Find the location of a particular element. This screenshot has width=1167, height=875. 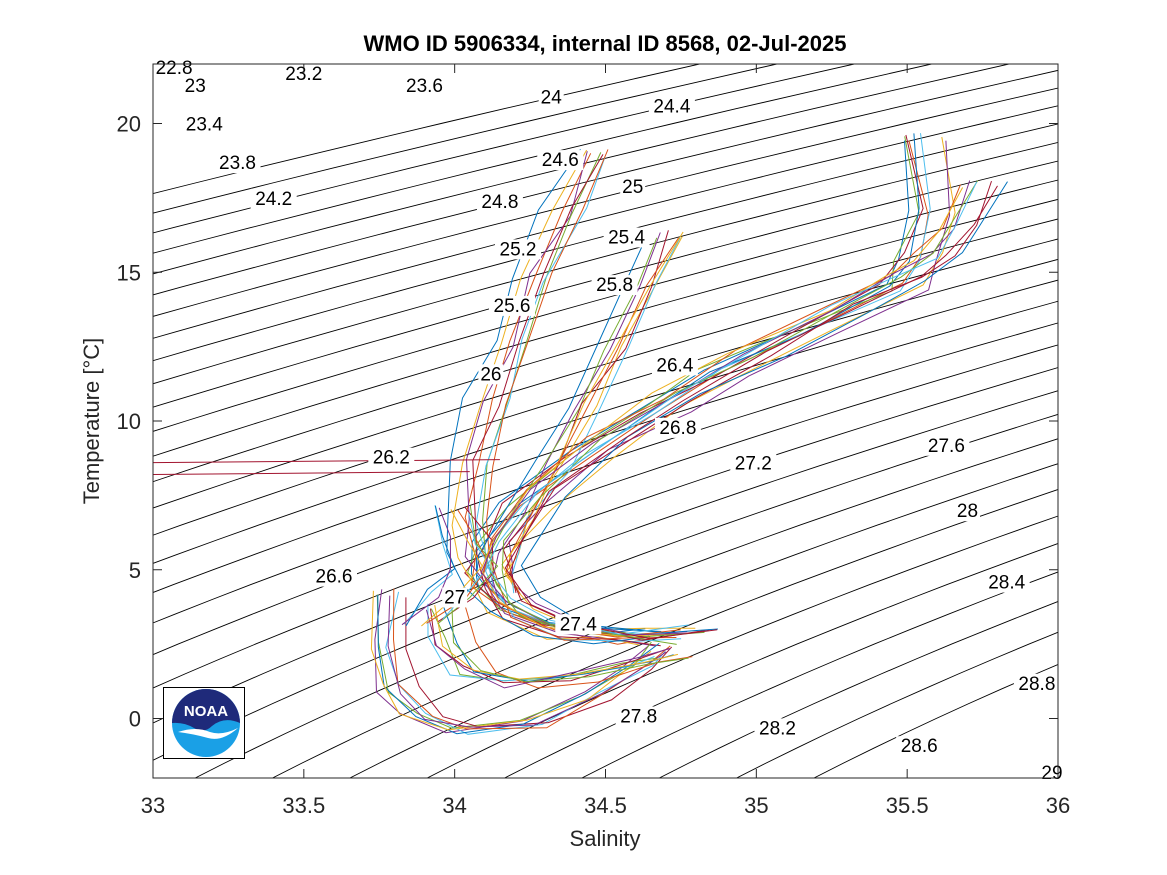

isopycnal-label: 24.4 is located at coordinates (671, 107).